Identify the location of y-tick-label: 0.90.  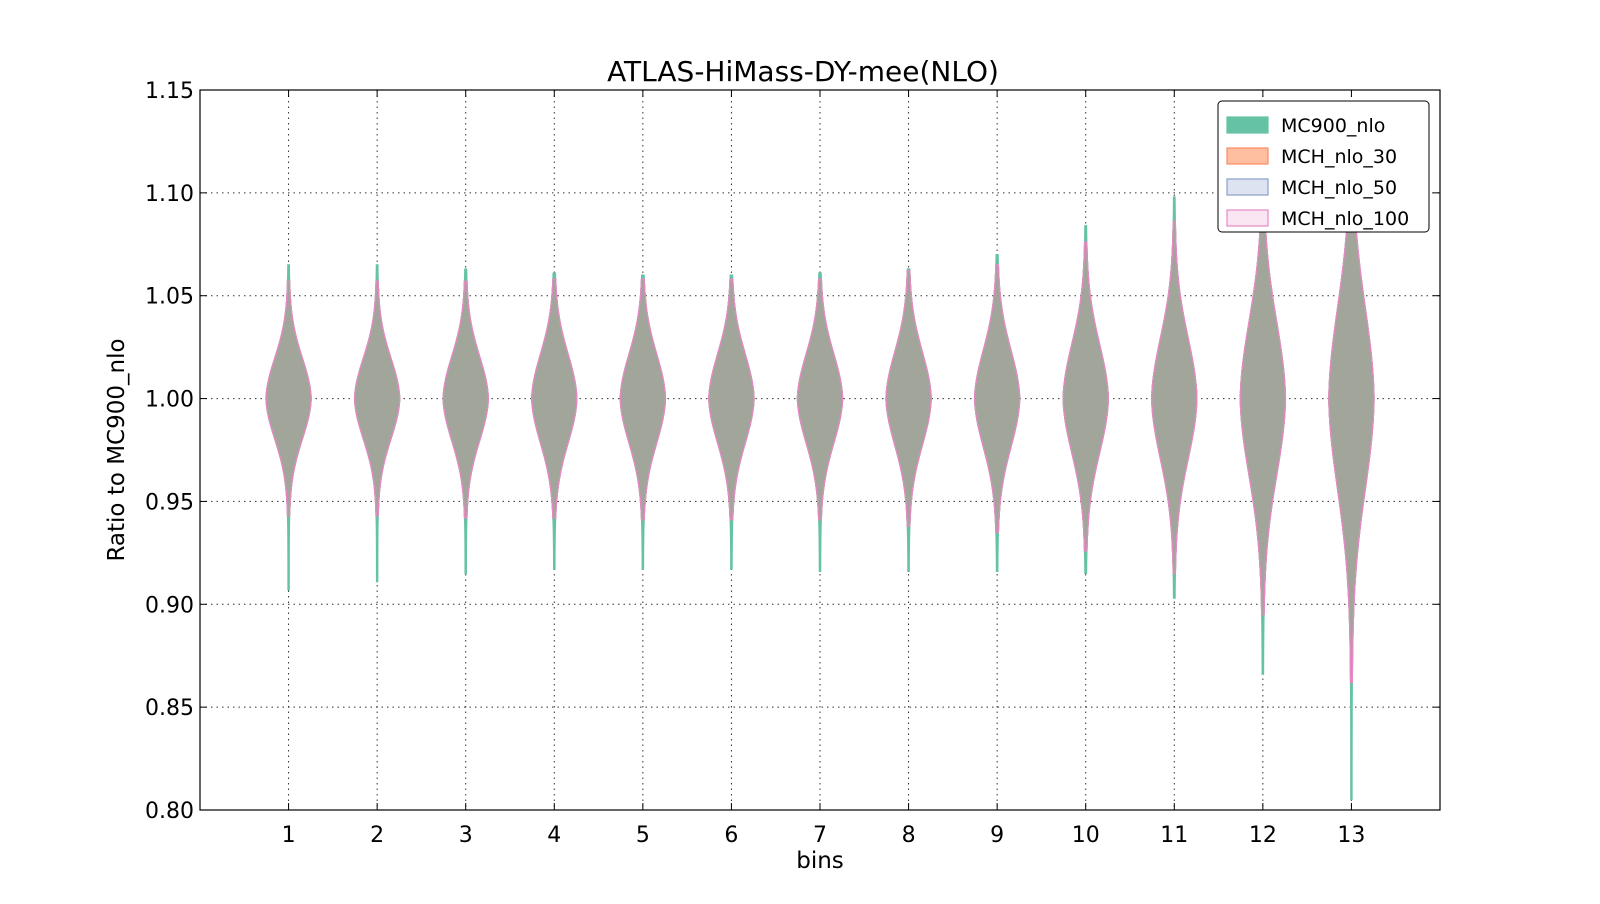
(169, 605).